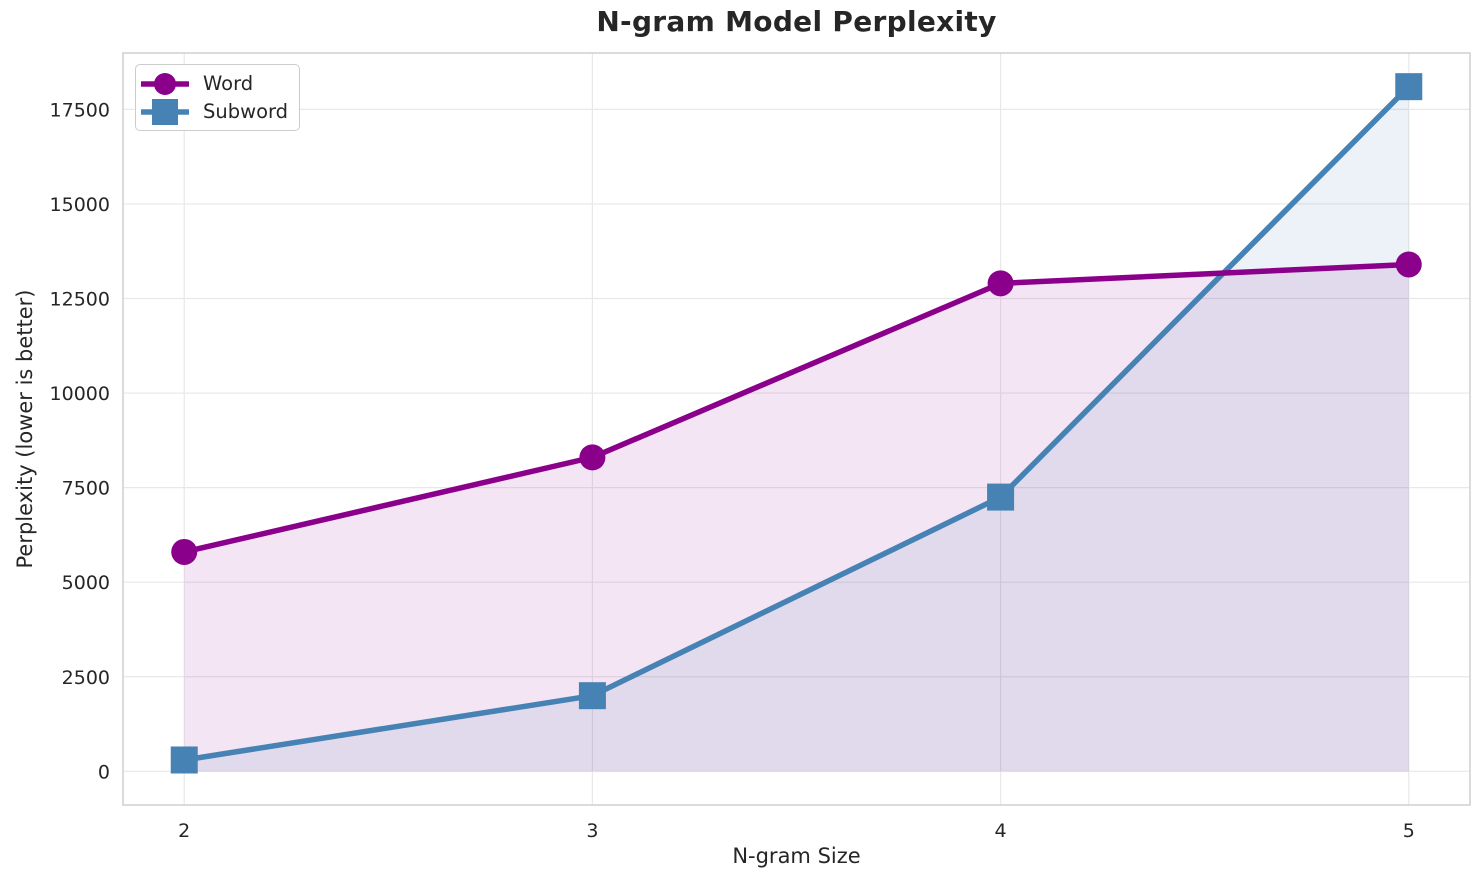  What do you see at coordinates (228, 84) in the screenshot?
I see `legend-label: Word` at bounding box center [228, 84].